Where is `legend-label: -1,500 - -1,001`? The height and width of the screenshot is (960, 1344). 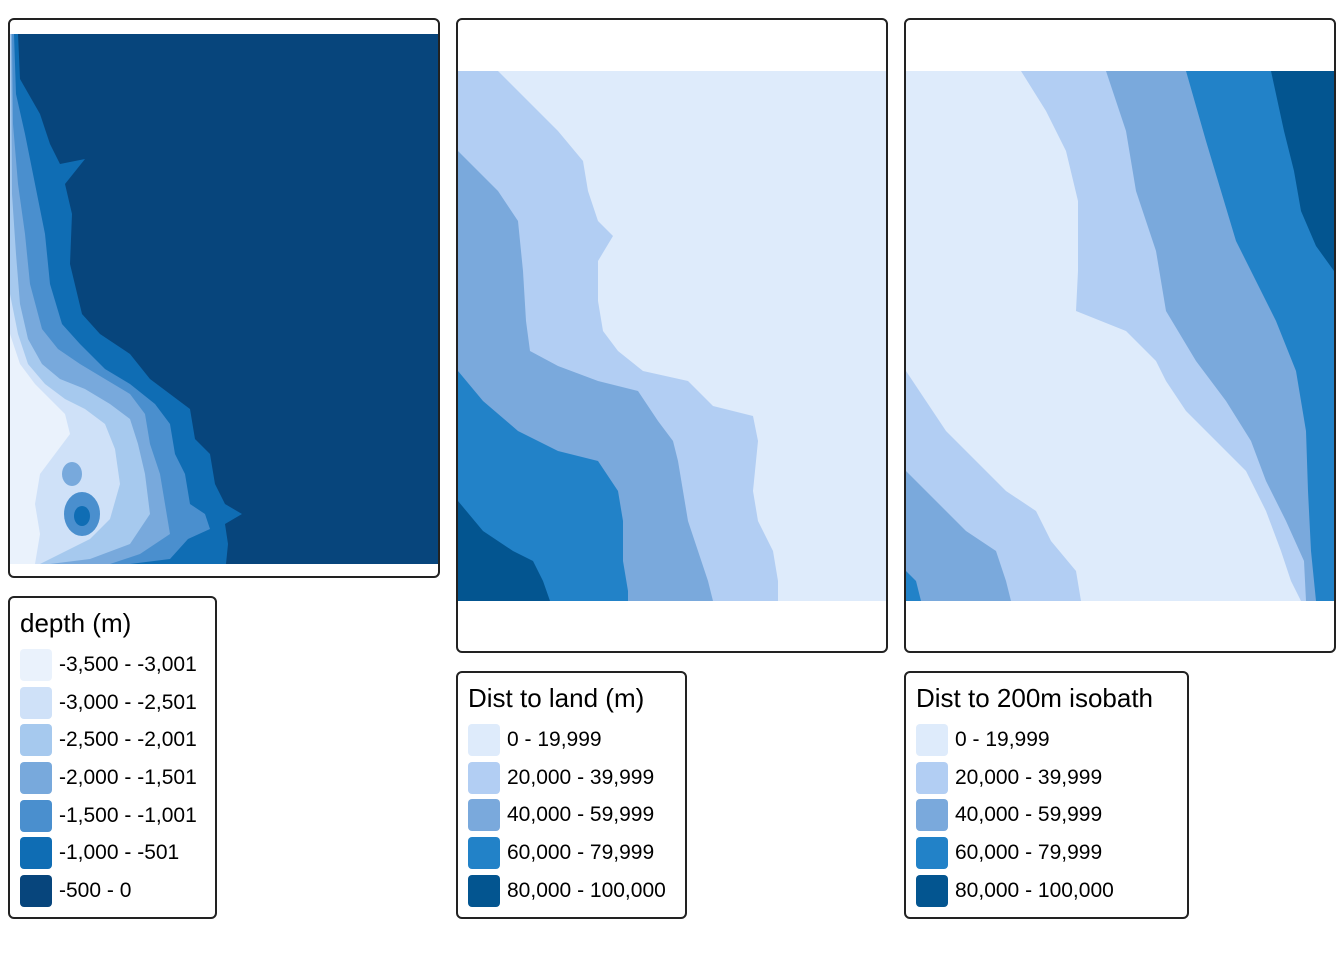 legend-label: -1,500 - -1,001 is located at coordinates (128, 815).